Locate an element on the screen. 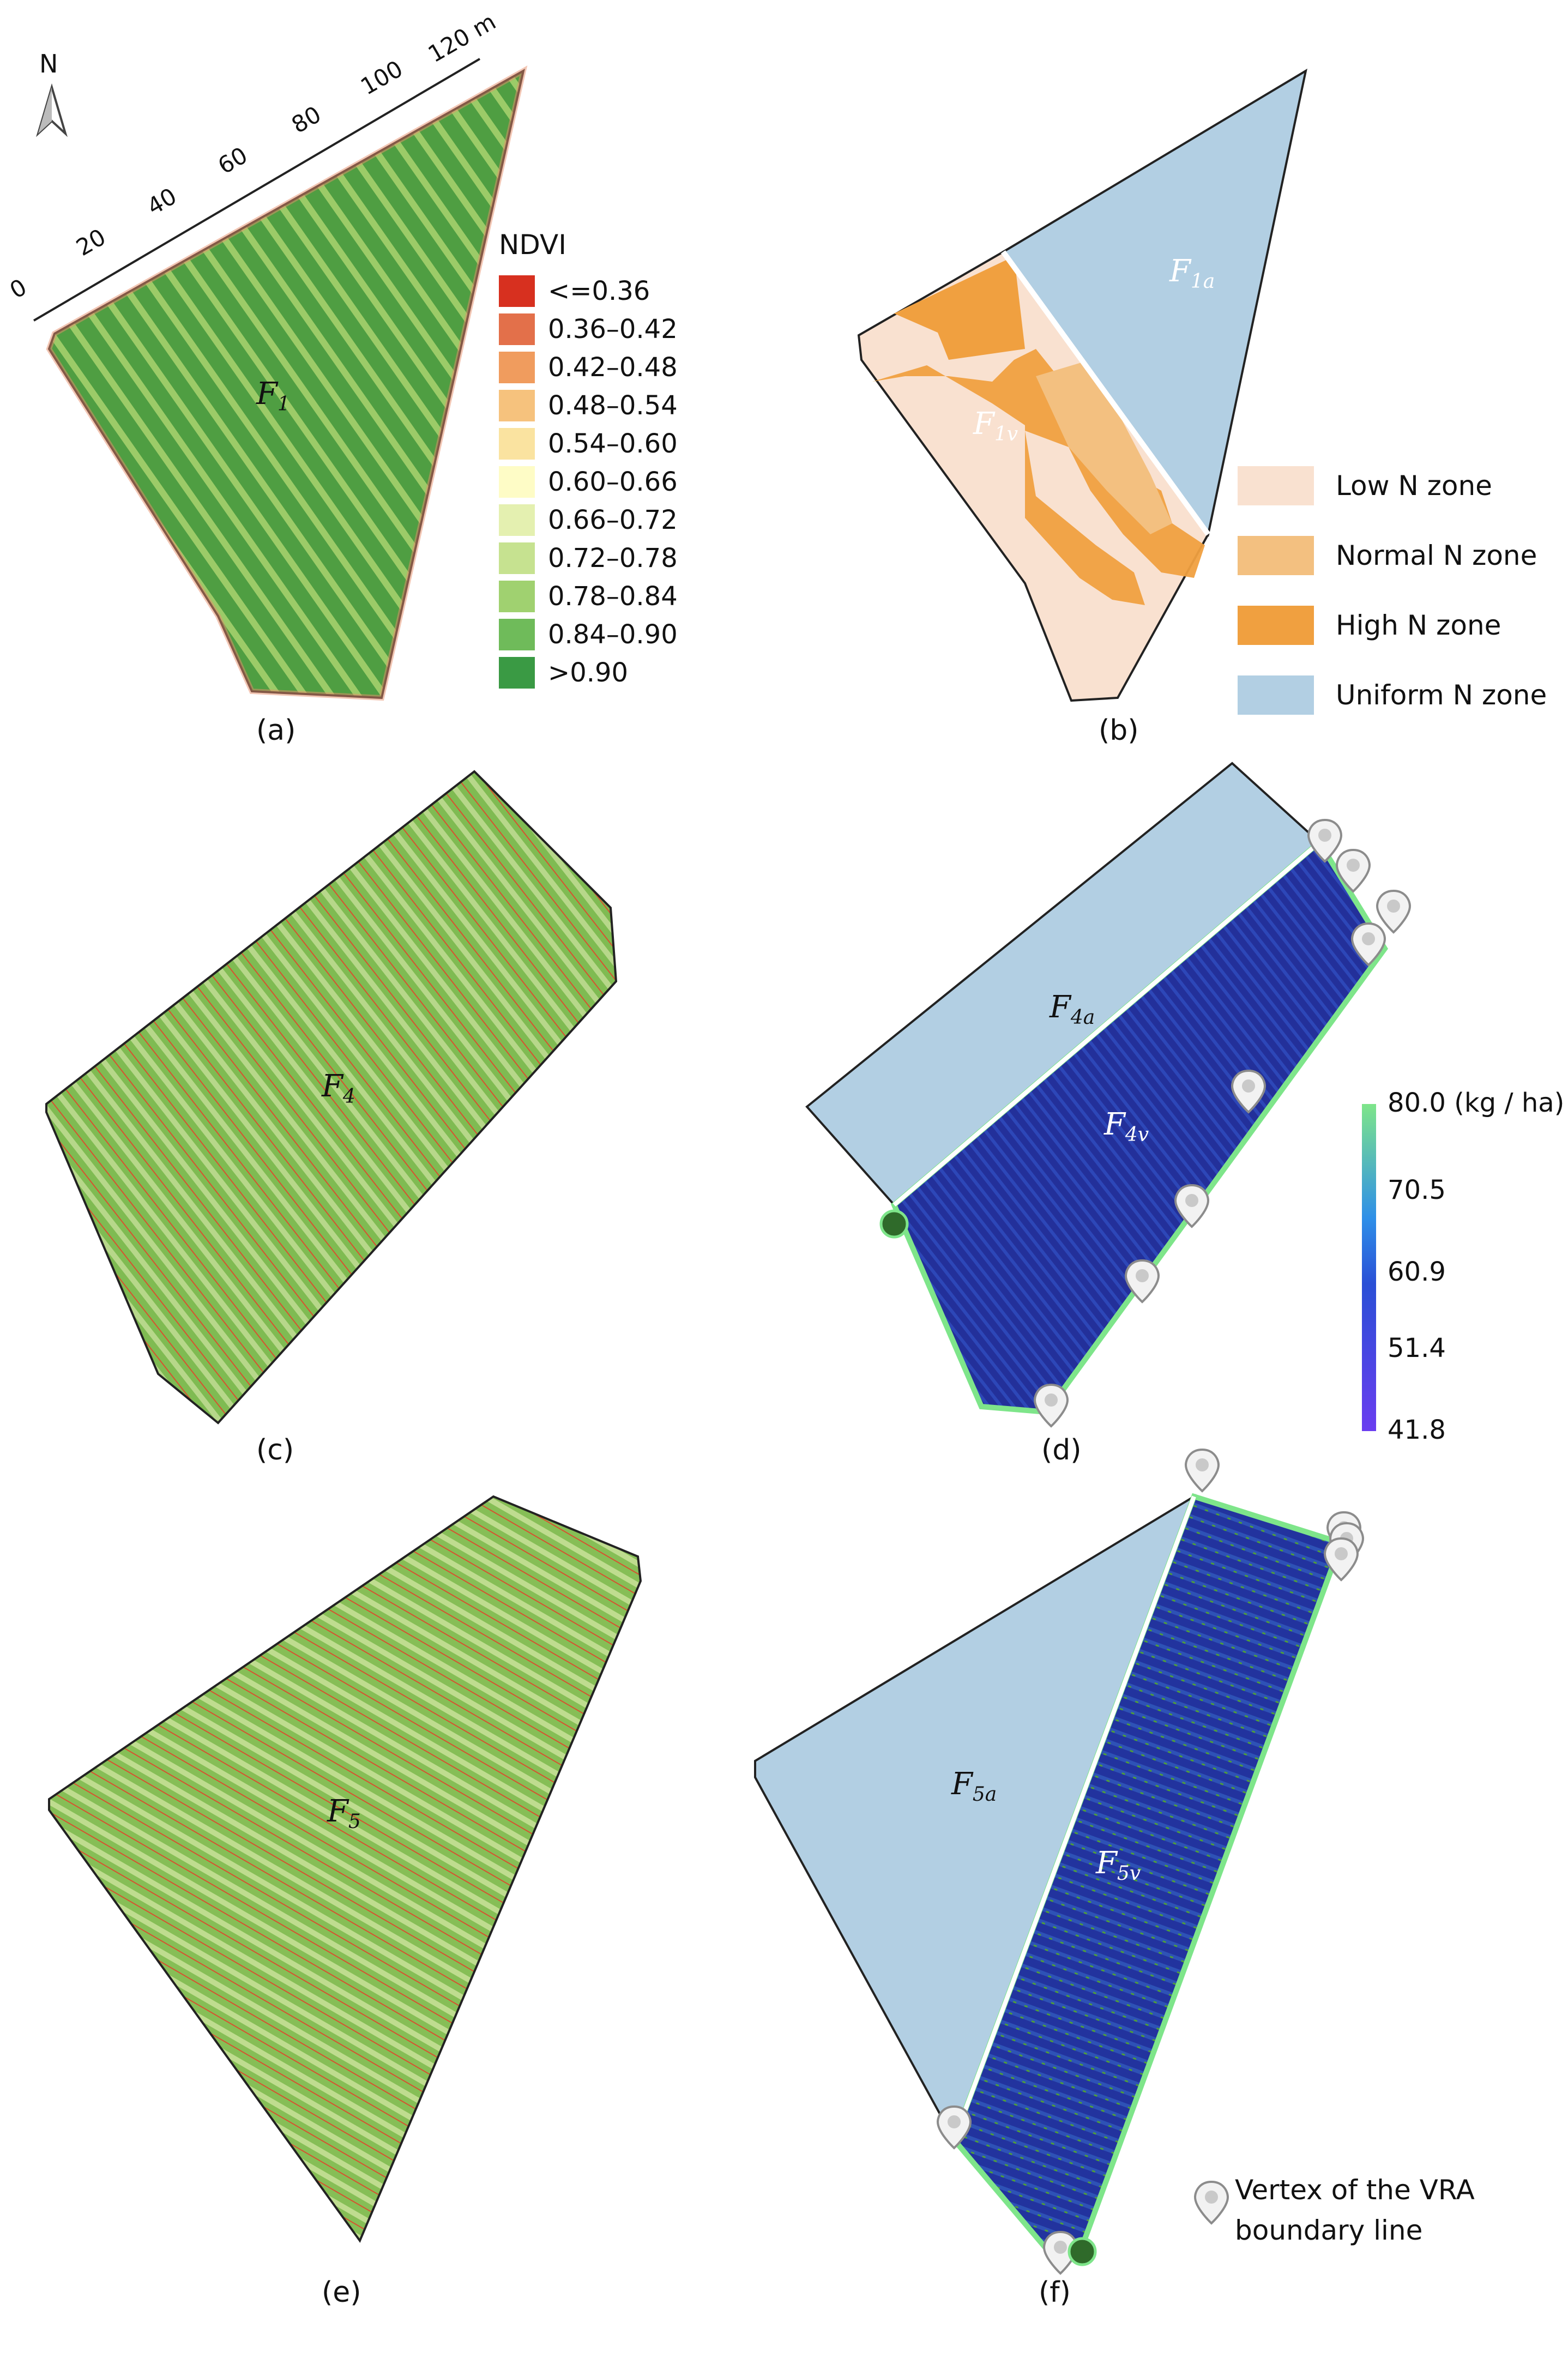  ndvi-legend-label: 0.78–0.84 is located at coordinates (613, 596).